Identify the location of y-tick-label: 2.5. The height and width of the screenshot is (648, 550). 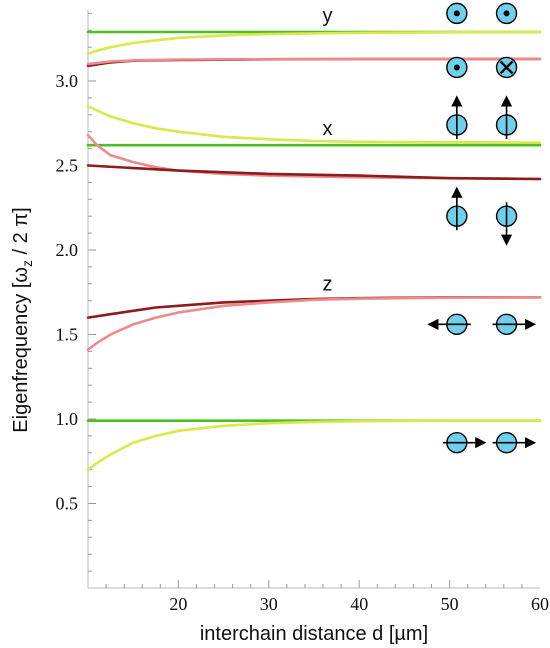
(67, 165).